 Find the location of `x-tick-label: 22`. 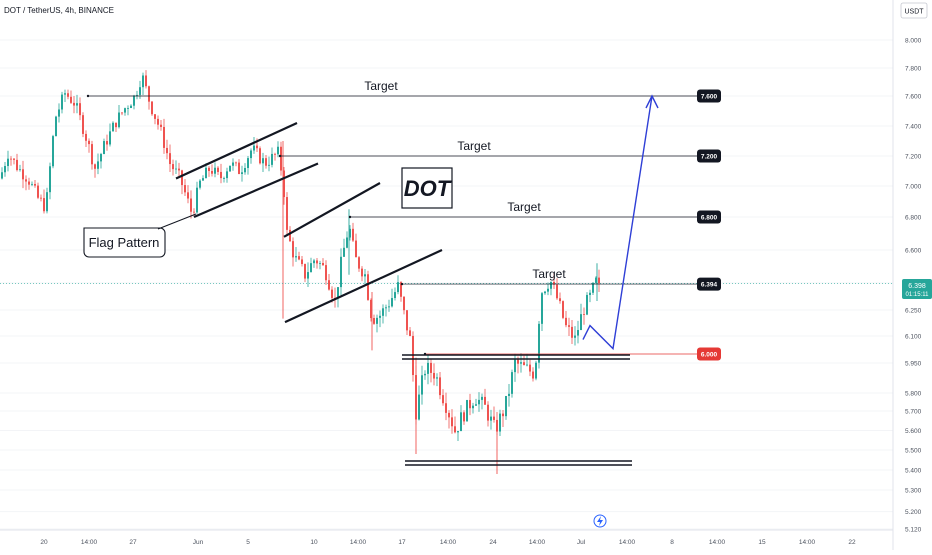

x-tick-label: 22 is located at coordinates (852, 542).